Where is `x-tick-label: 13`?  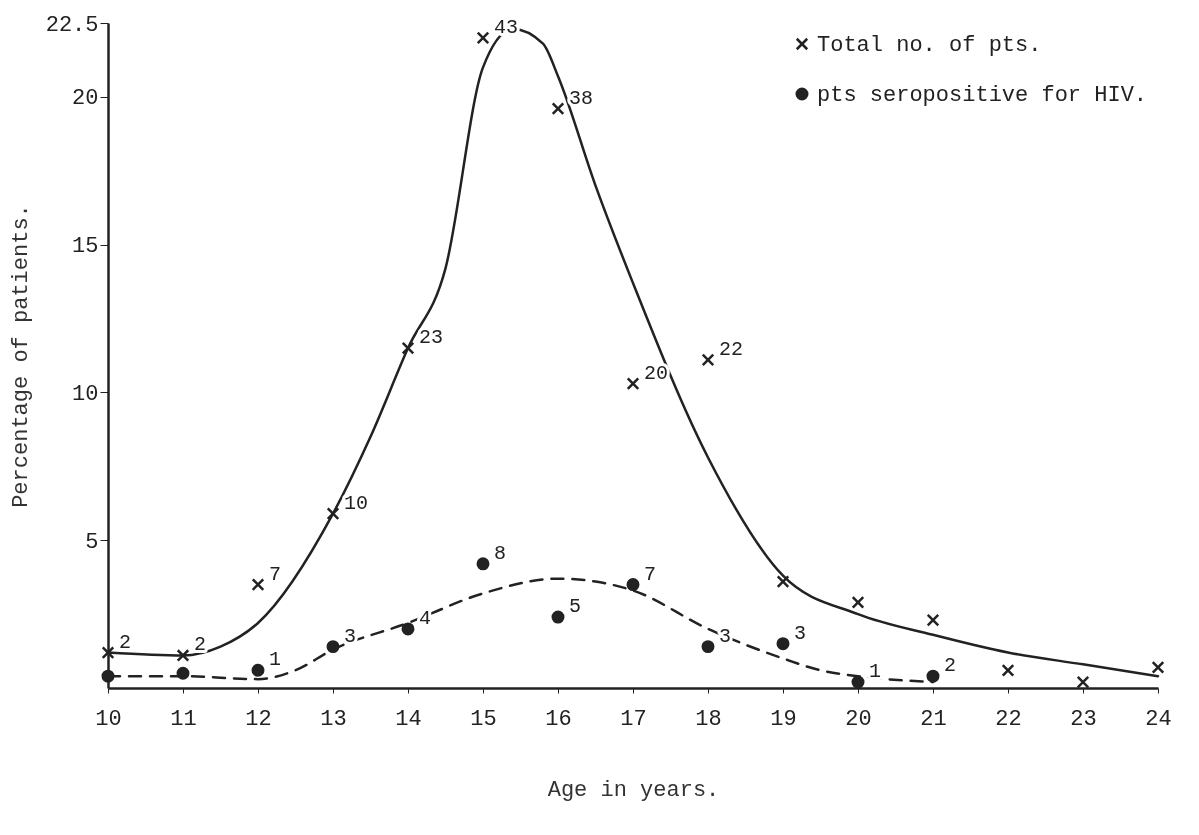 x-tick-label: 13 is located at coordinates (333, 719).